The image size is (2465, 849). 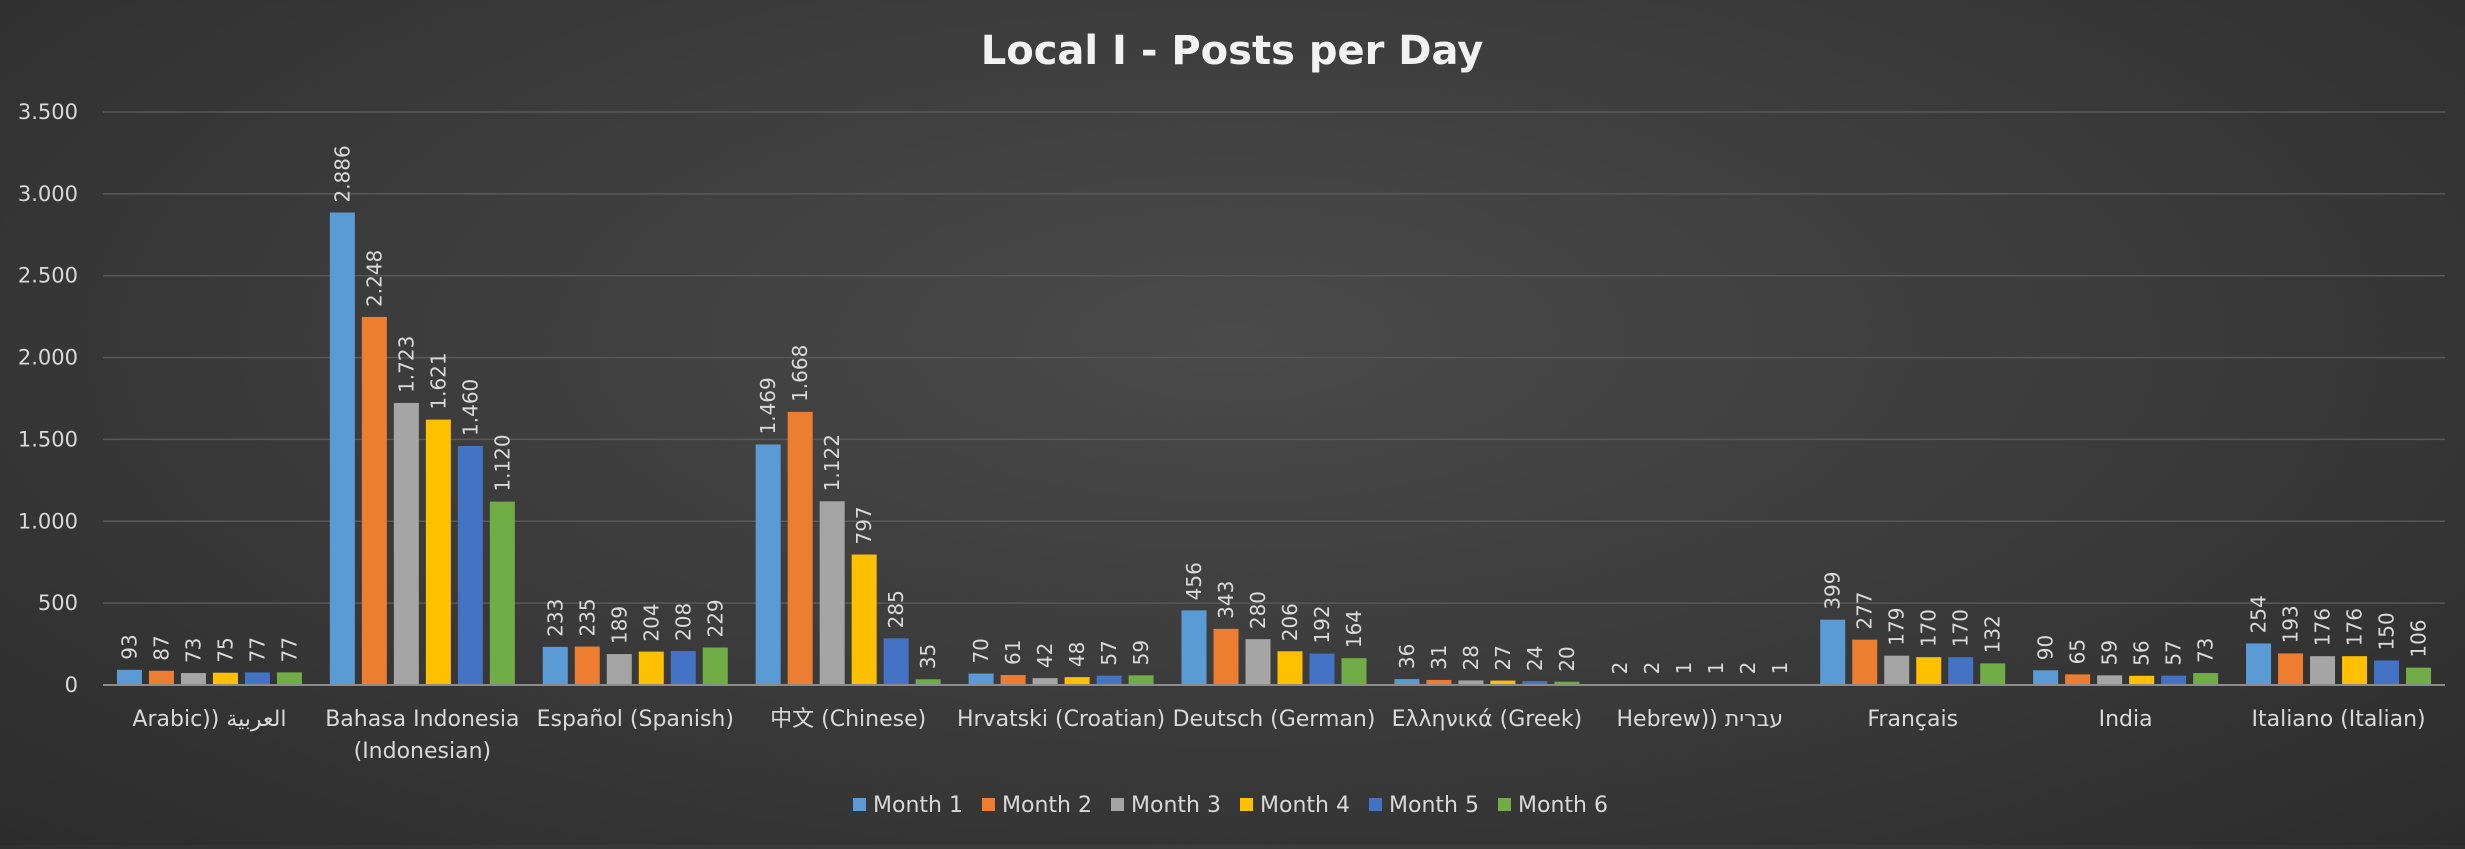 I want to click on x-tick-label: Arabic)) العربية, so click(x=209, y=719).